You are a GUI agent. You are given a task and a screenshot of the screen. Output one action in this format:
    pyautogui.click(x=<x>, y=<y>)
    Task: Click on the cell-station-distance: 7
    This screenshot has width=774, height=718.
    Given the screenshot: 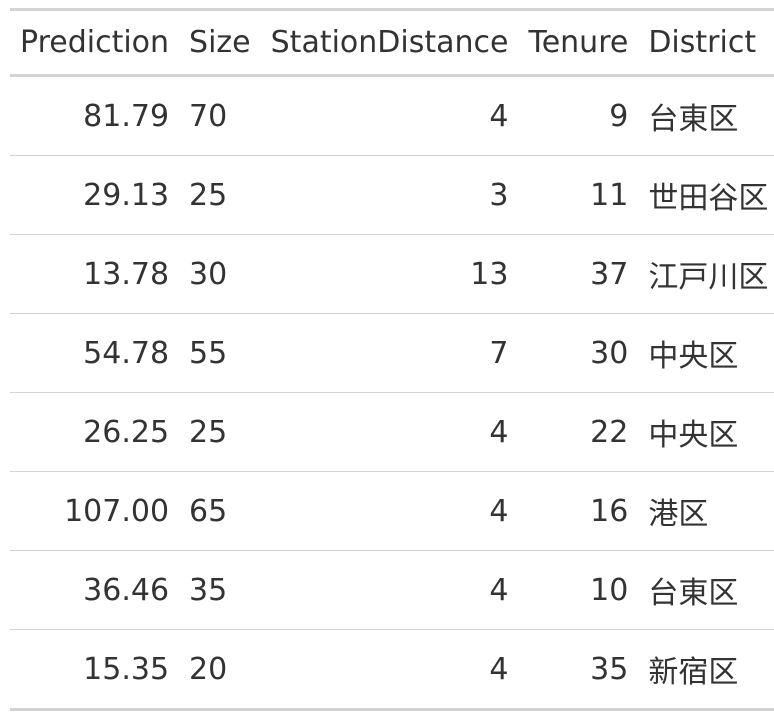 What is the action you would take?
    pyautogui.click(x=389, y=353)
    